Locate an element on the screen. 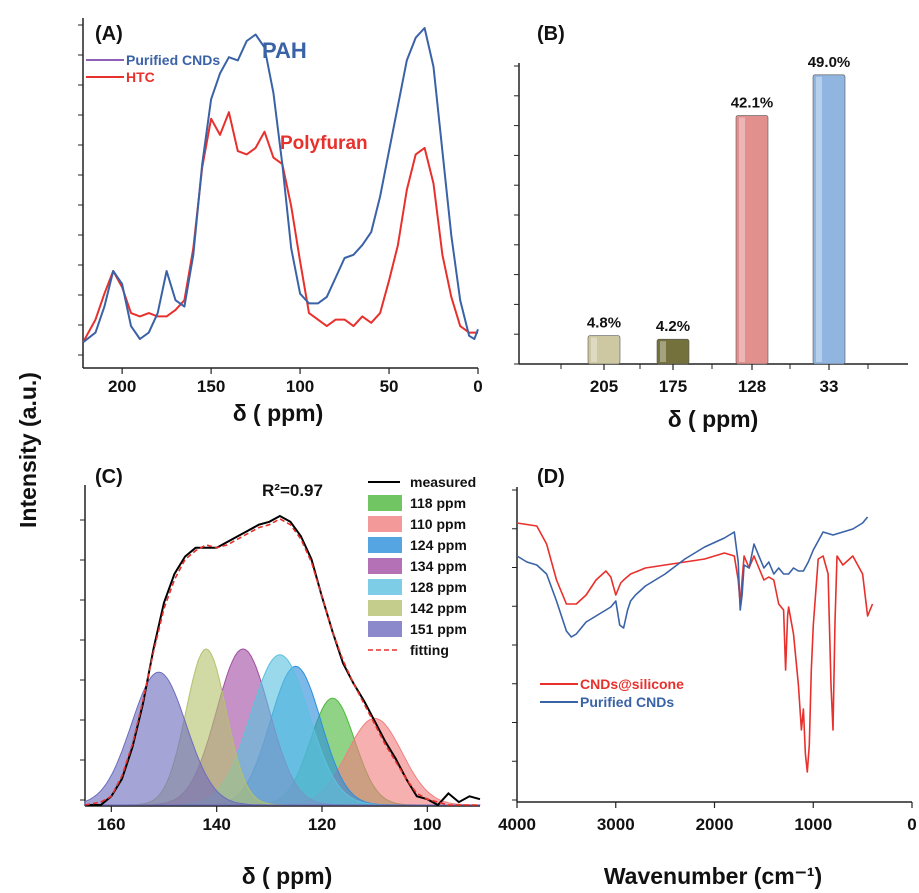 Image resolution: width=919 pixels, height=893 pixels. panel-d-lines is located at coordinates (695, 644).